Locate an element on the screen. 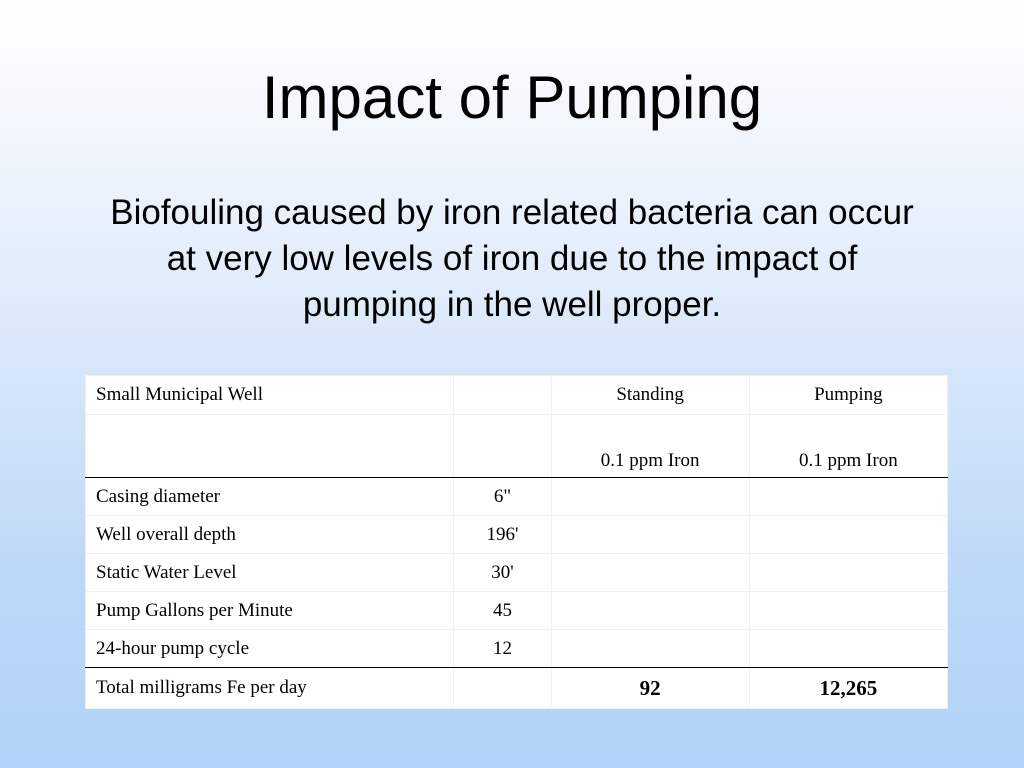  table-row: Pump Gallons per Minute 45 is located at coordinates (516, 610).